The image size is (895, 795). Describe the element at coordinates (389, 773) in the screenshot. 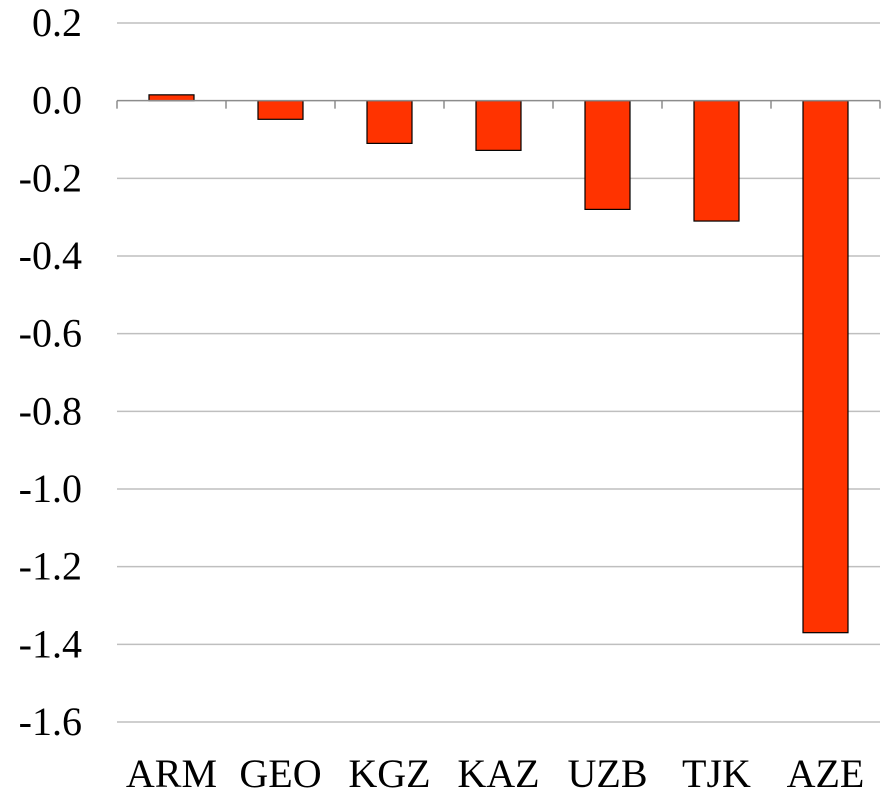

I see `x-category-label: KGZ` at that location.